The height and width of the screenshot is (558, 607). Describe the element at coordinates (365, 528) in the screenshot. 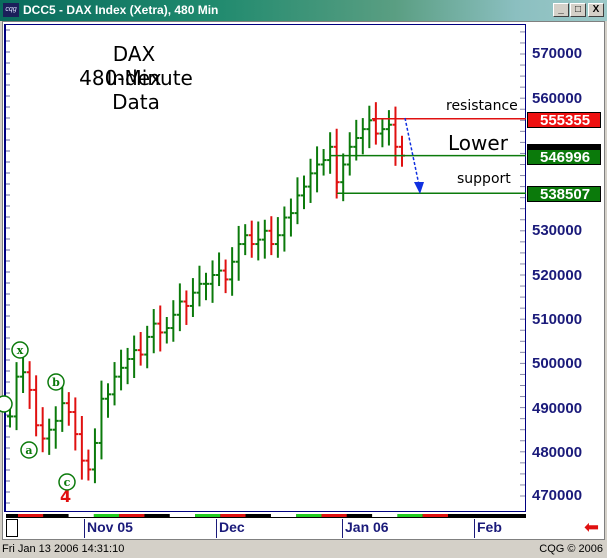

I see `x-tick-jan-06: Jan 06` at that location.